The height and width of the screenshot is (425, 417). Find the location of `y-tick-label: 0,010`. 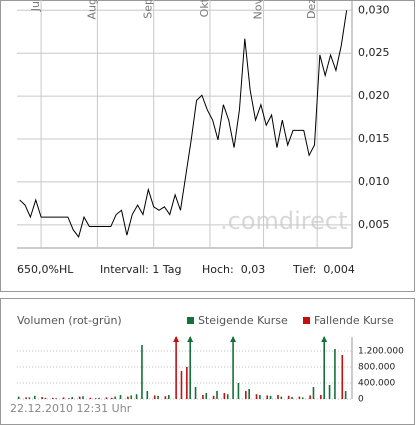

y-tick-label: 0,010 is located at coordinates (374, 181).